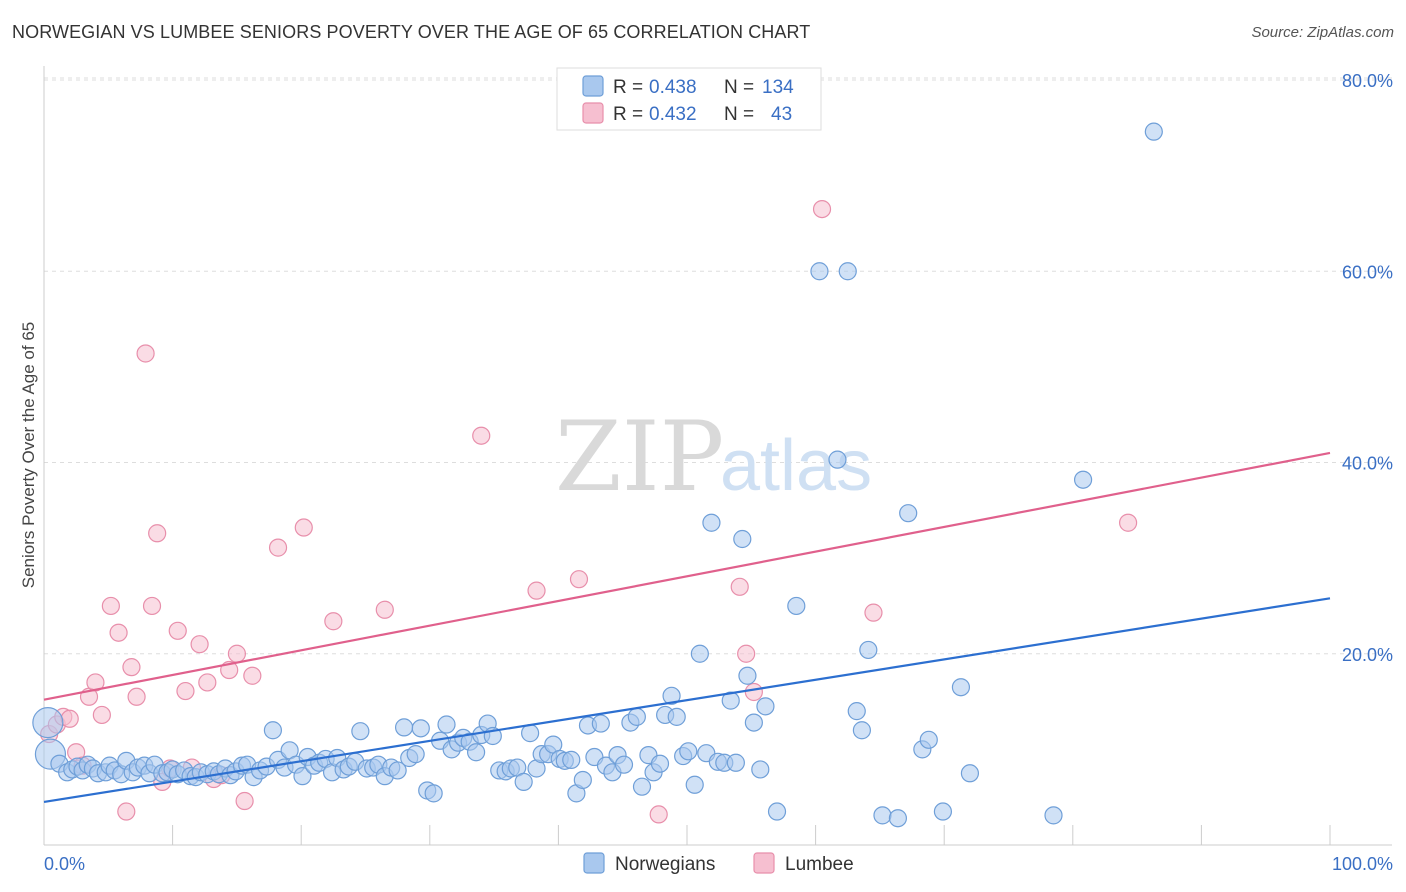 The height and width of the screenshot is (892, 1406). Describe the element at coordinates (1367, 272) in the screenshot. I see `y-tick-label-60: 60.0%` at that location.